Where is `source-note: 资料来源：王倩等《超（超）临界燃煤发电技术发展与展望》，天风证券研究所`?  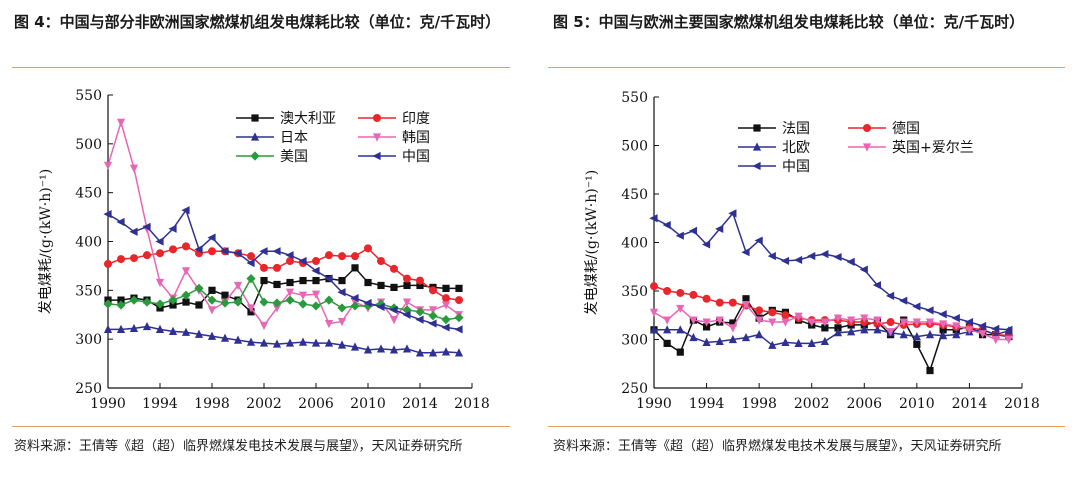
source-note: 资料来源：王倩等《超（超）临界燃煤发电技术发展与展望》，天风证券研究所 is located at coordinates (777, 446).